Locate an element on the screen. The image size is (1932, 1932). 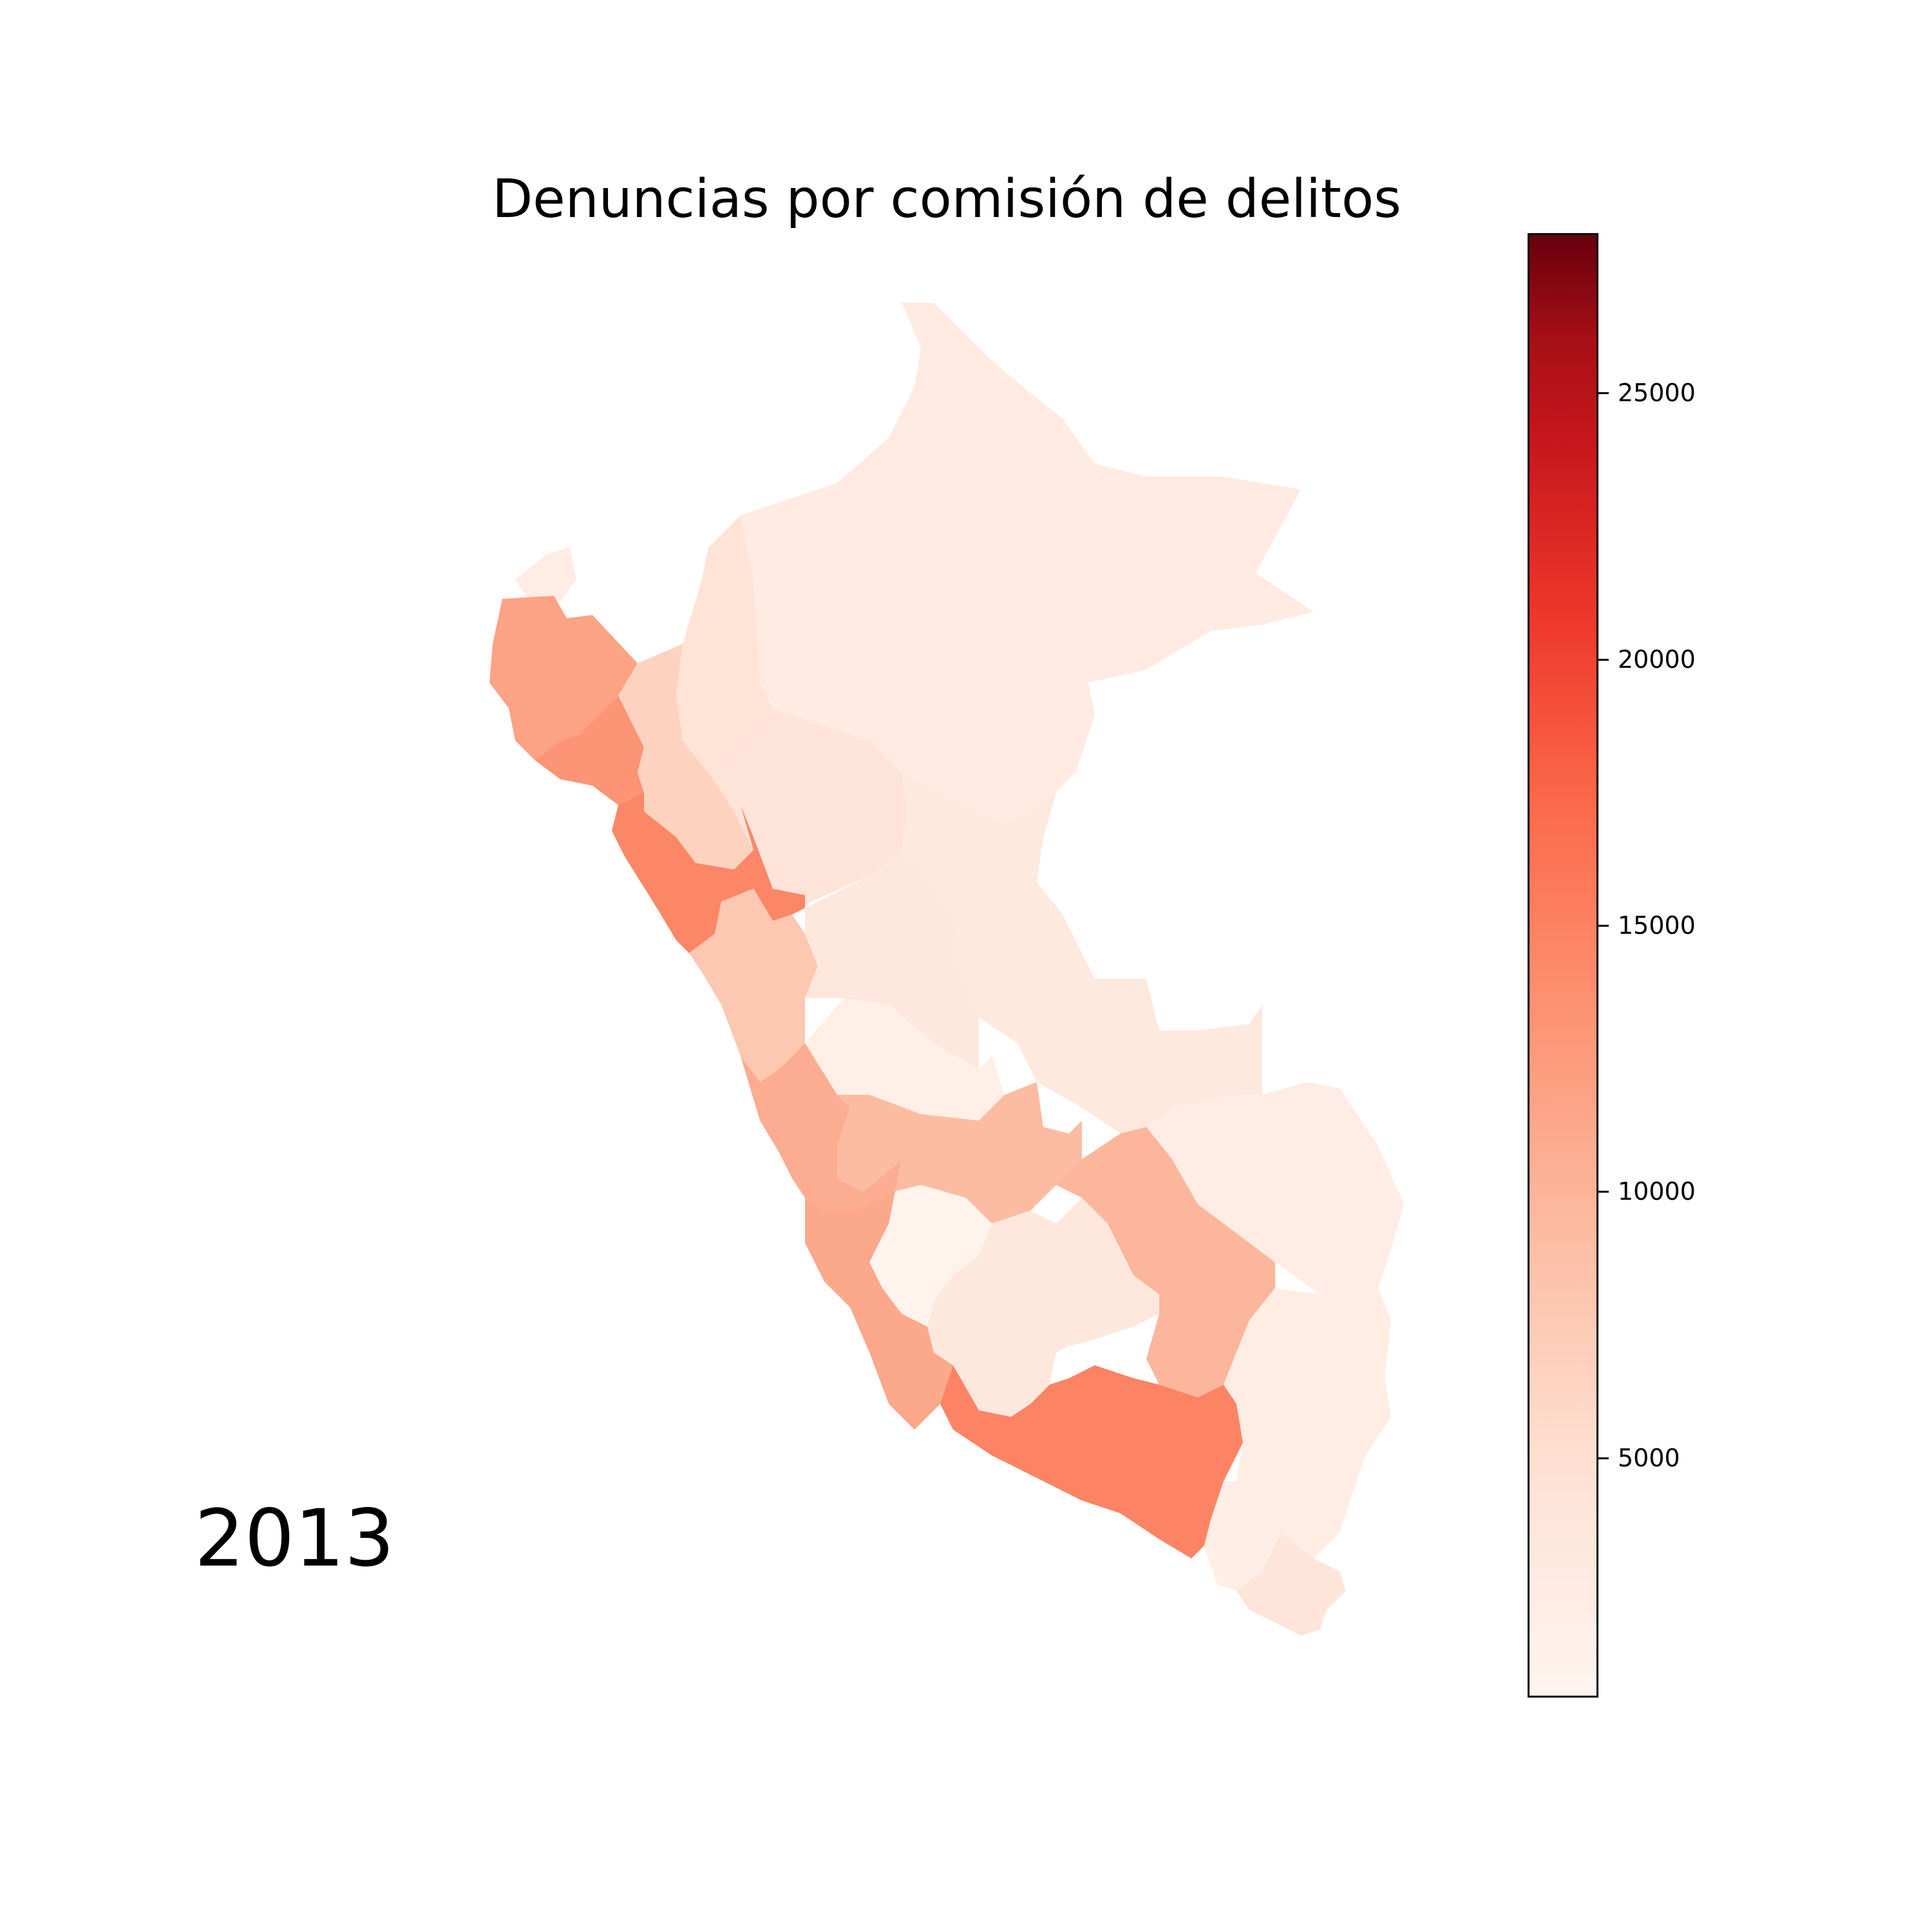
region-ica is located at coordinates (879, 1310).